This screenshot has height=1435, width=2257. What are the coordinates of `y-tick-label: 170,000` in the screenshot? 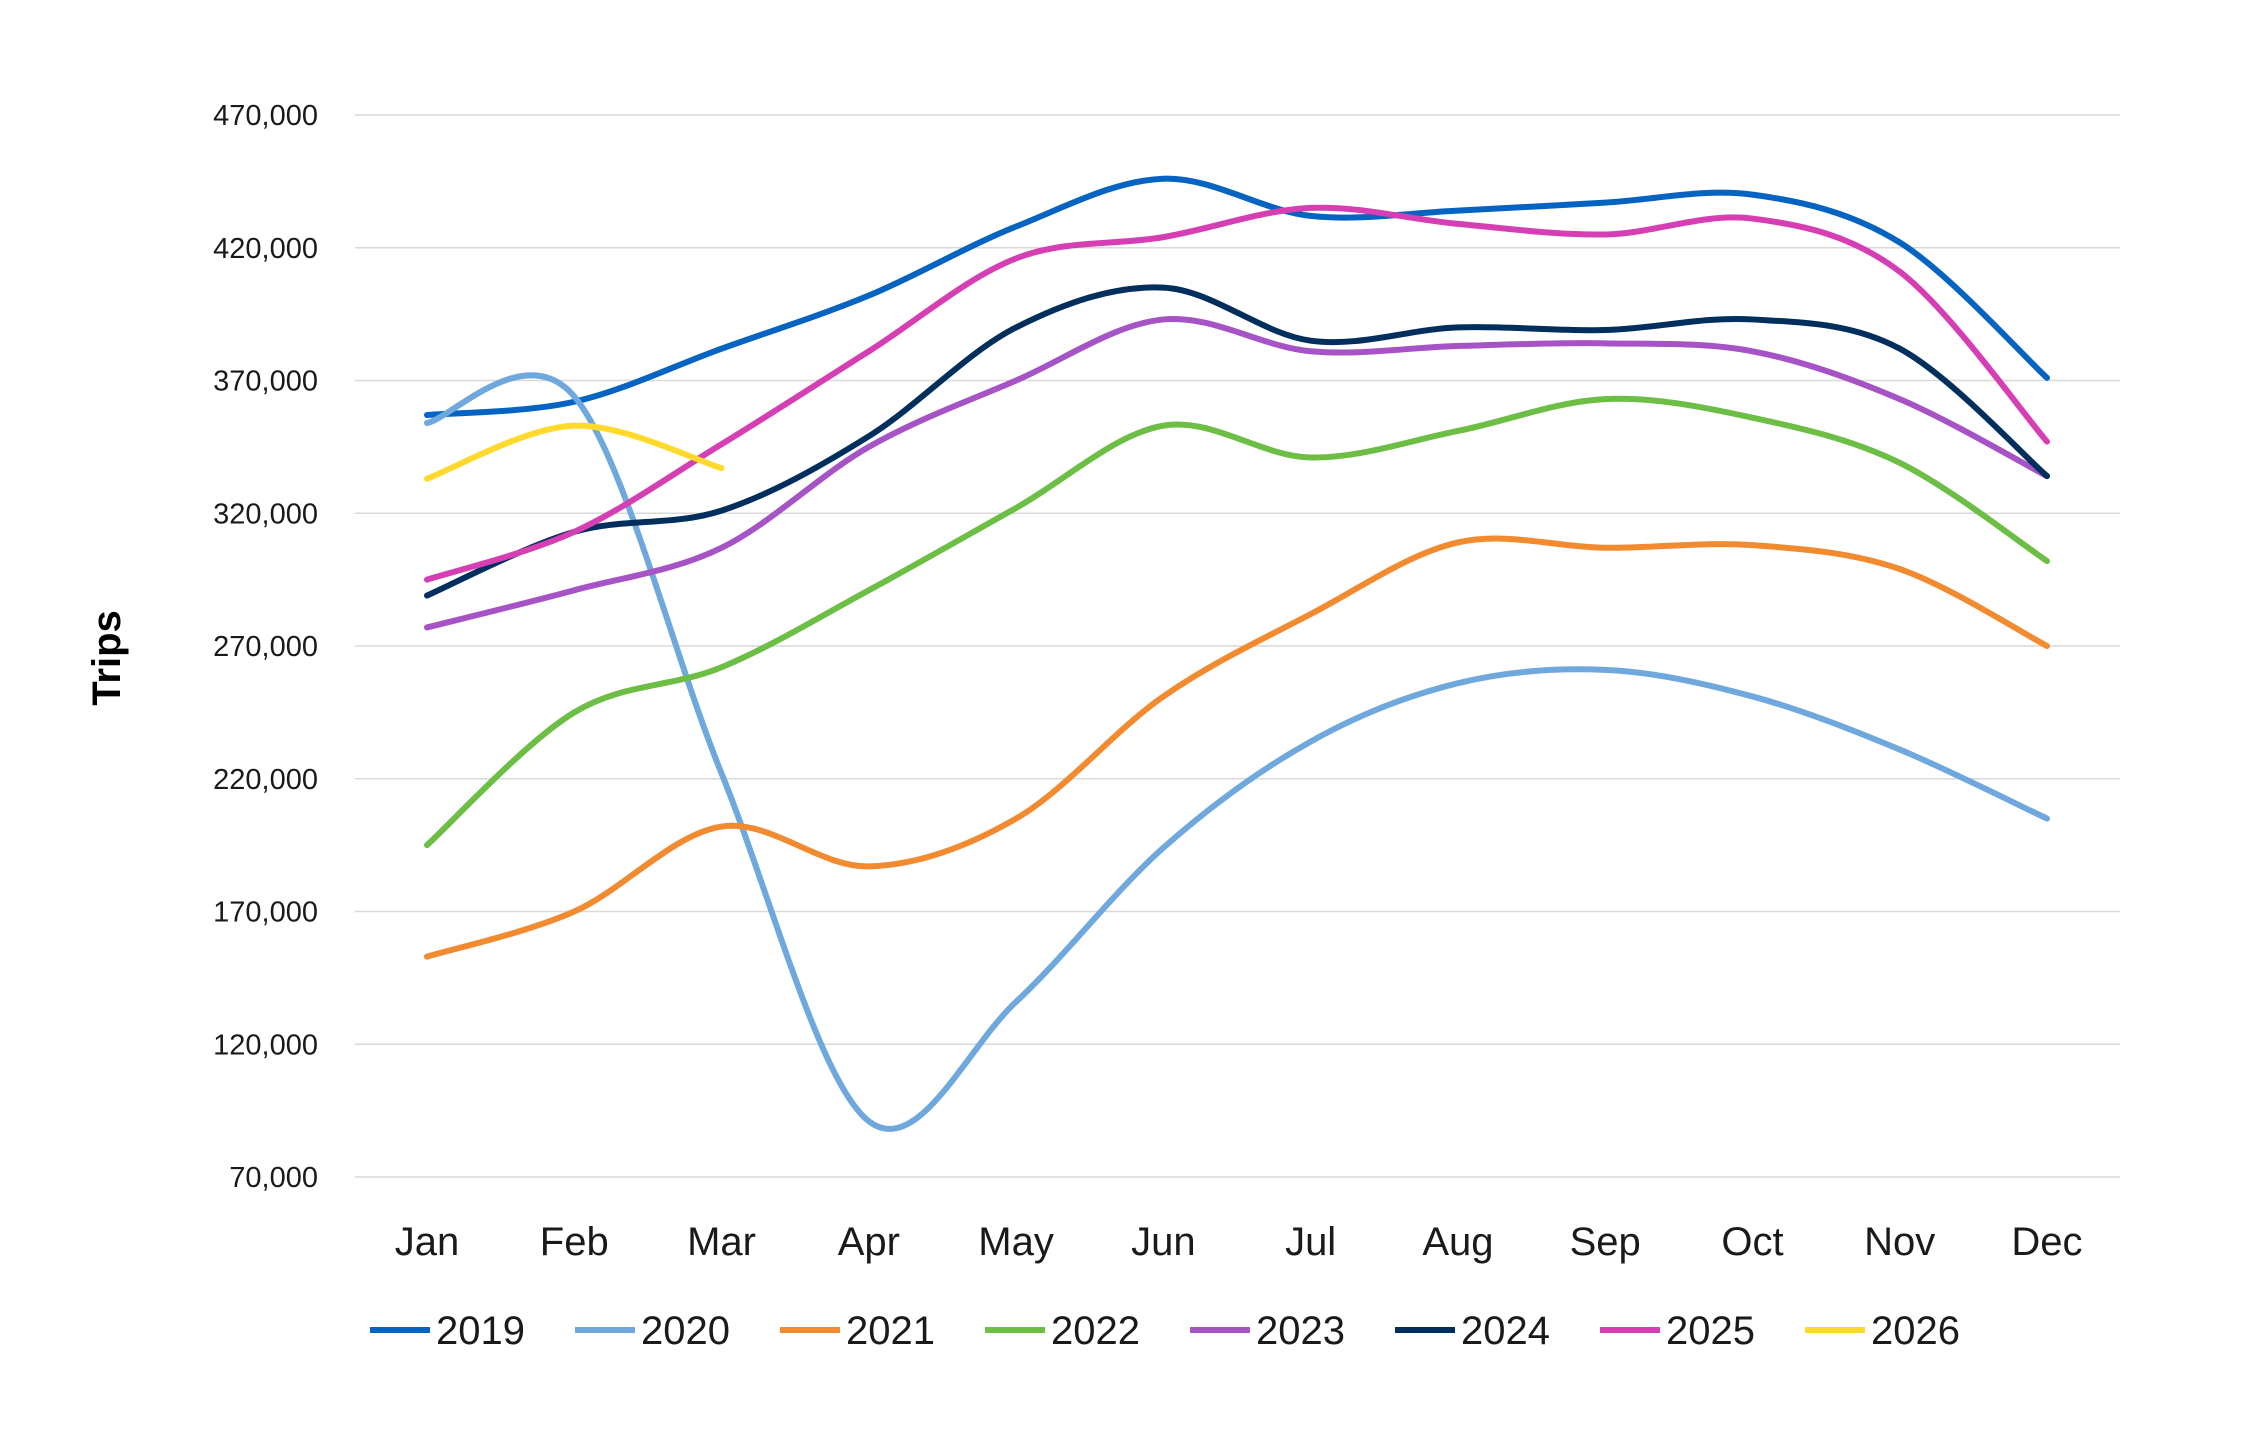 It's located at (265, 913).